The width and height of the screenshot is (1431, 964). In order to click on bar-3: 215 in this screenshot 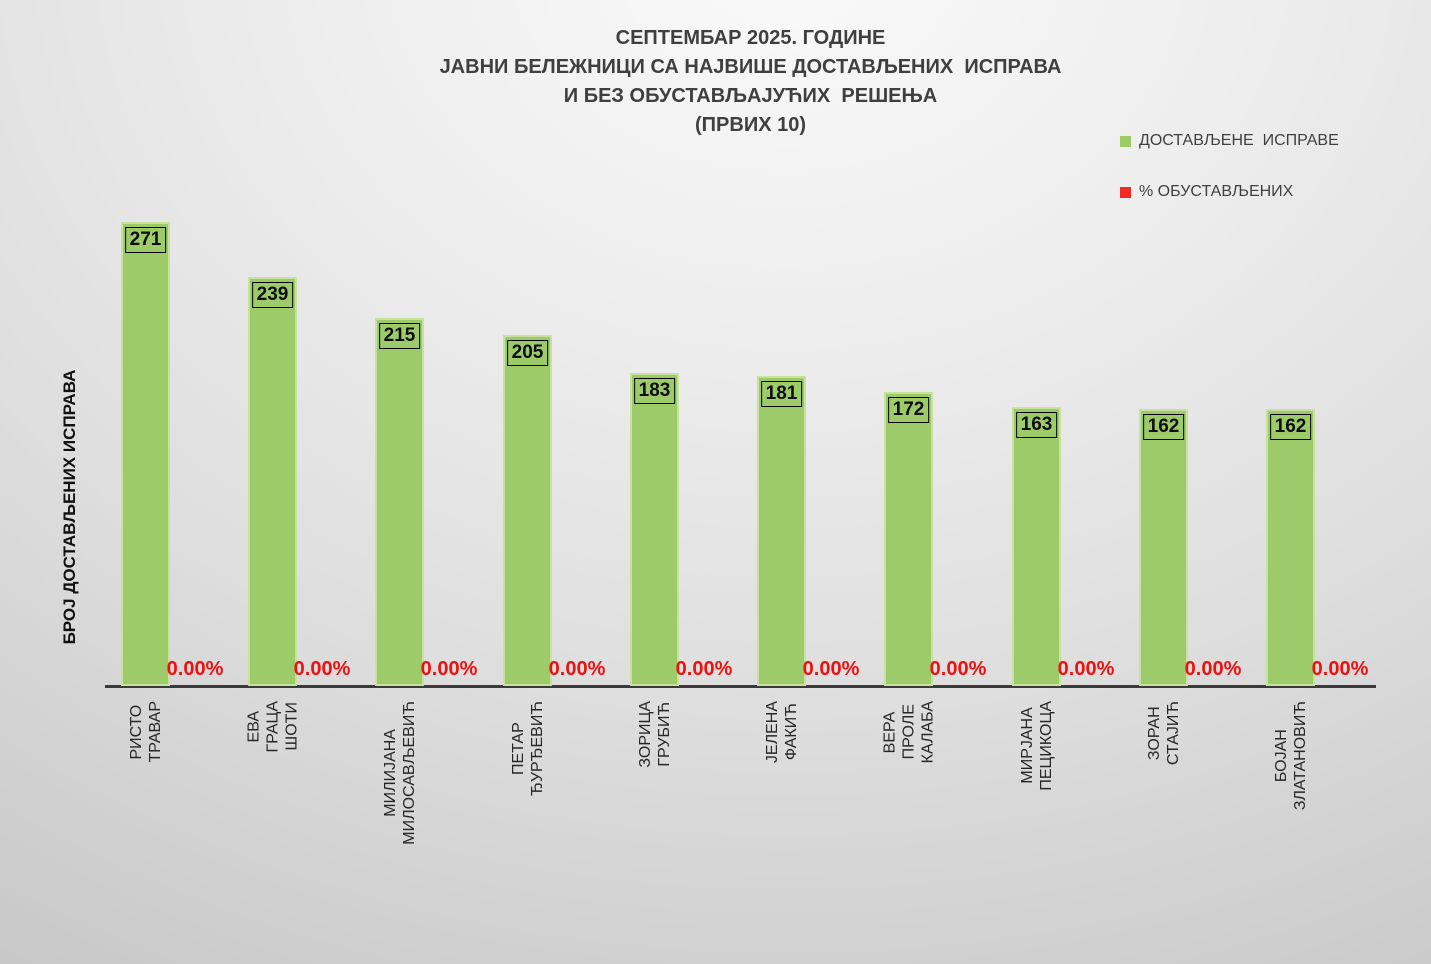, I will do `click(399, 502)`.